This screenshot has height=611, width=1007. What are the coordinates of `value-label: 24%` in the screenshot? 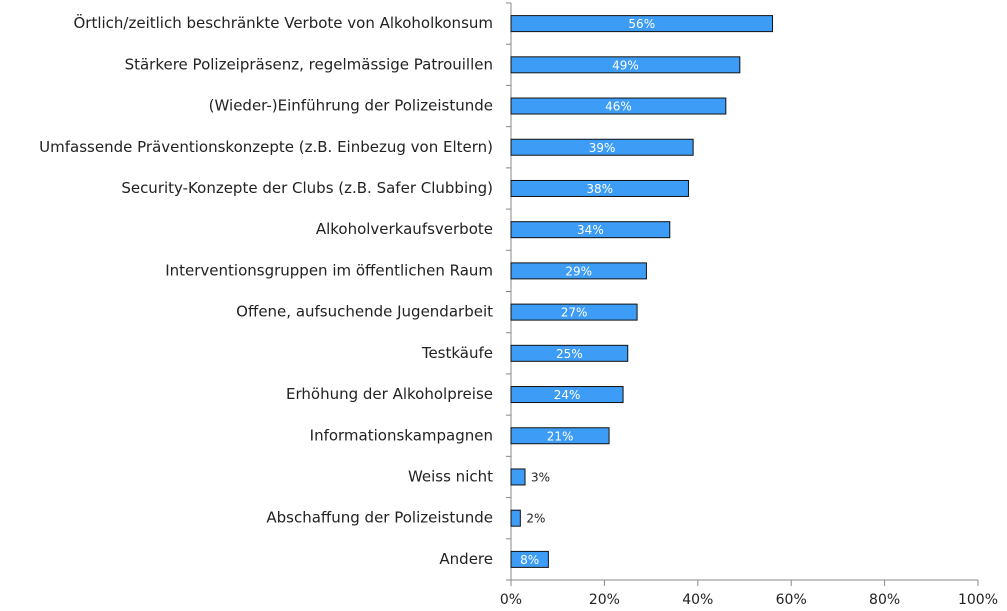 It's located at (567, 395).